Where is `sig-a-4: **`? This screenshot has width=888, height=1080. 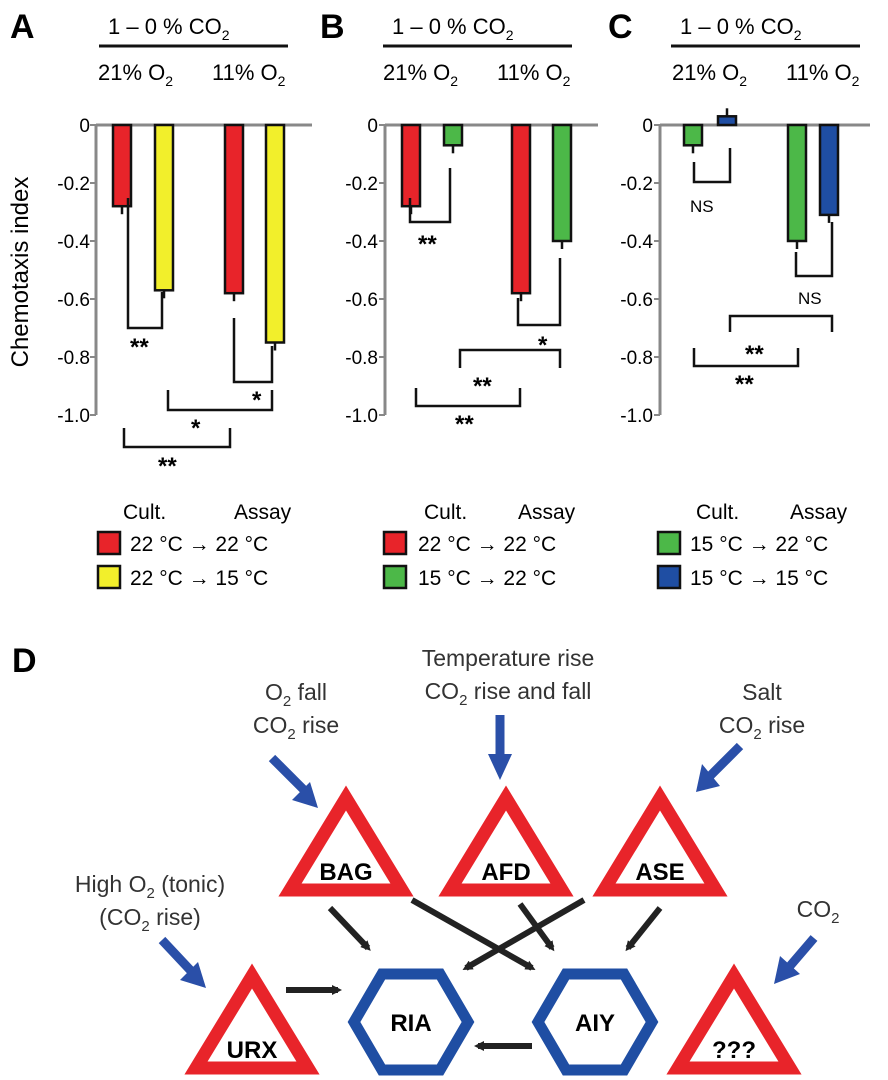
sig-a-4: ** is located at coordinates (167, 466).